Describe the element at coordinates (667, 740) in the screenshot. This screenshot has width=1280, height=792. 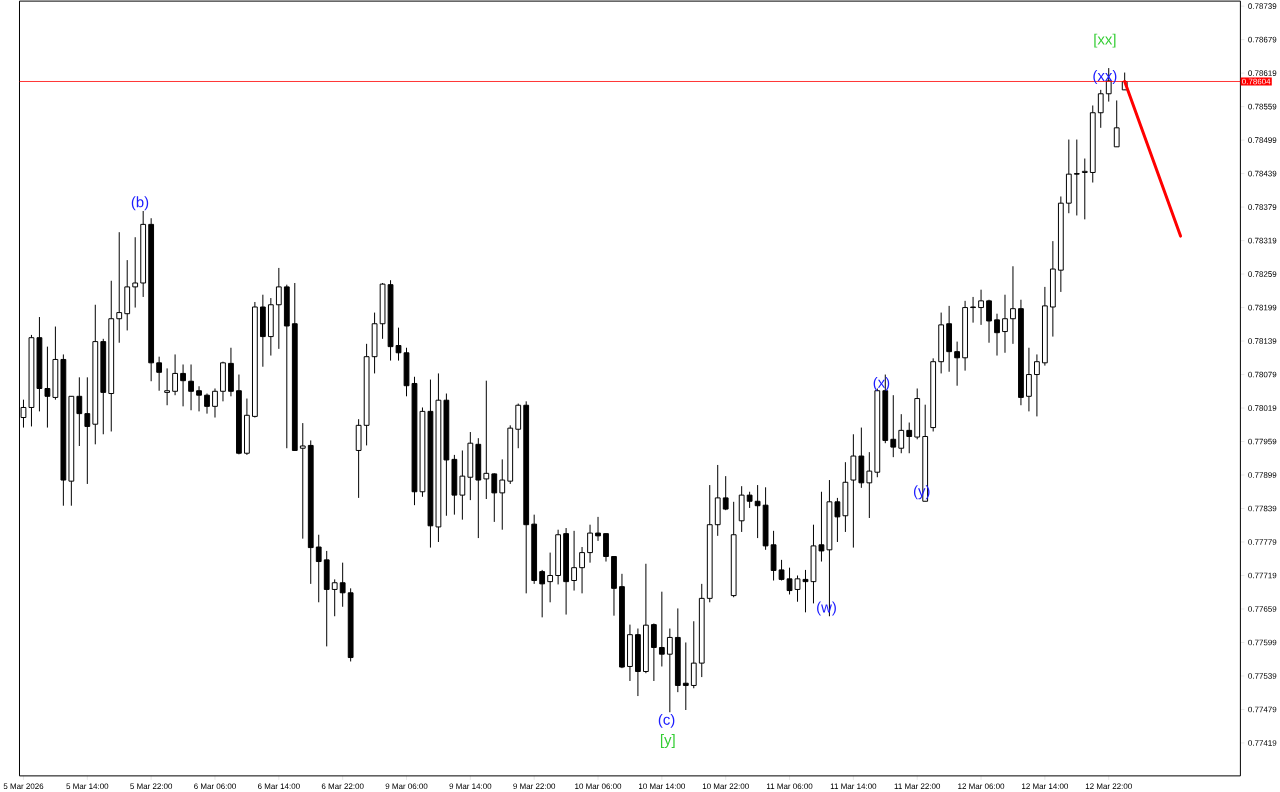
I see `annotation: [y]` at that location.